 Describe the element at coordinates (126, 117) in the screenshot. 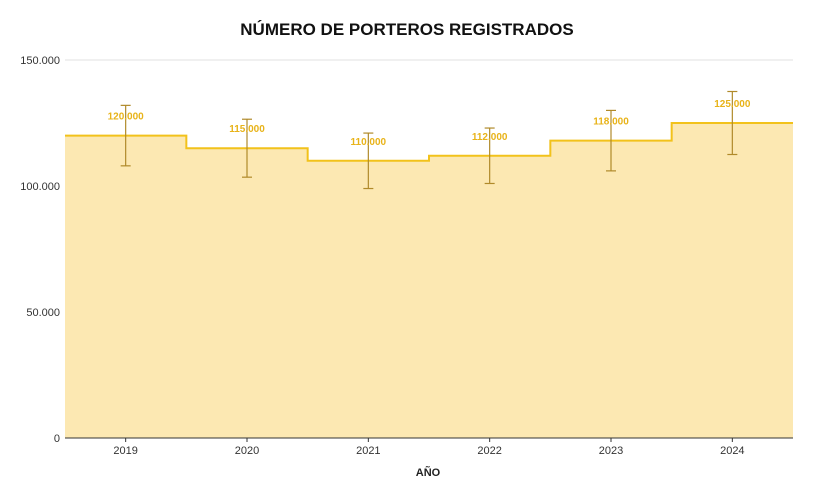

I see `data-label: 120.000` at that location.